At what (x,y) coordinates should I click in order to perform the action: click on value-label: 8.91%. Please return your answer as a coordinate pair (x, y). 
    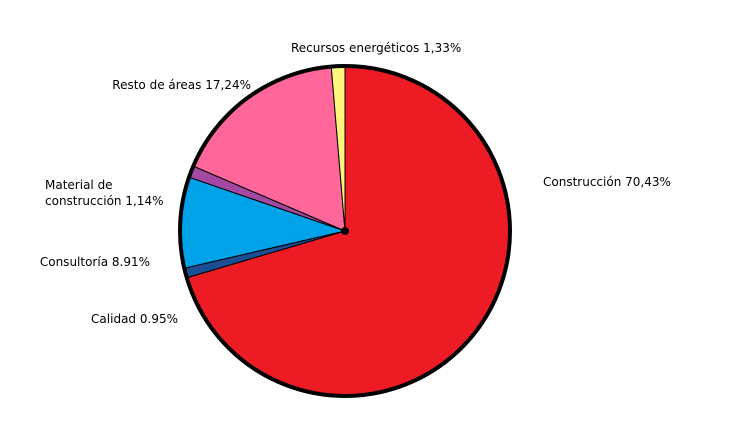
    Looking at the image, I should click on (130, 262).